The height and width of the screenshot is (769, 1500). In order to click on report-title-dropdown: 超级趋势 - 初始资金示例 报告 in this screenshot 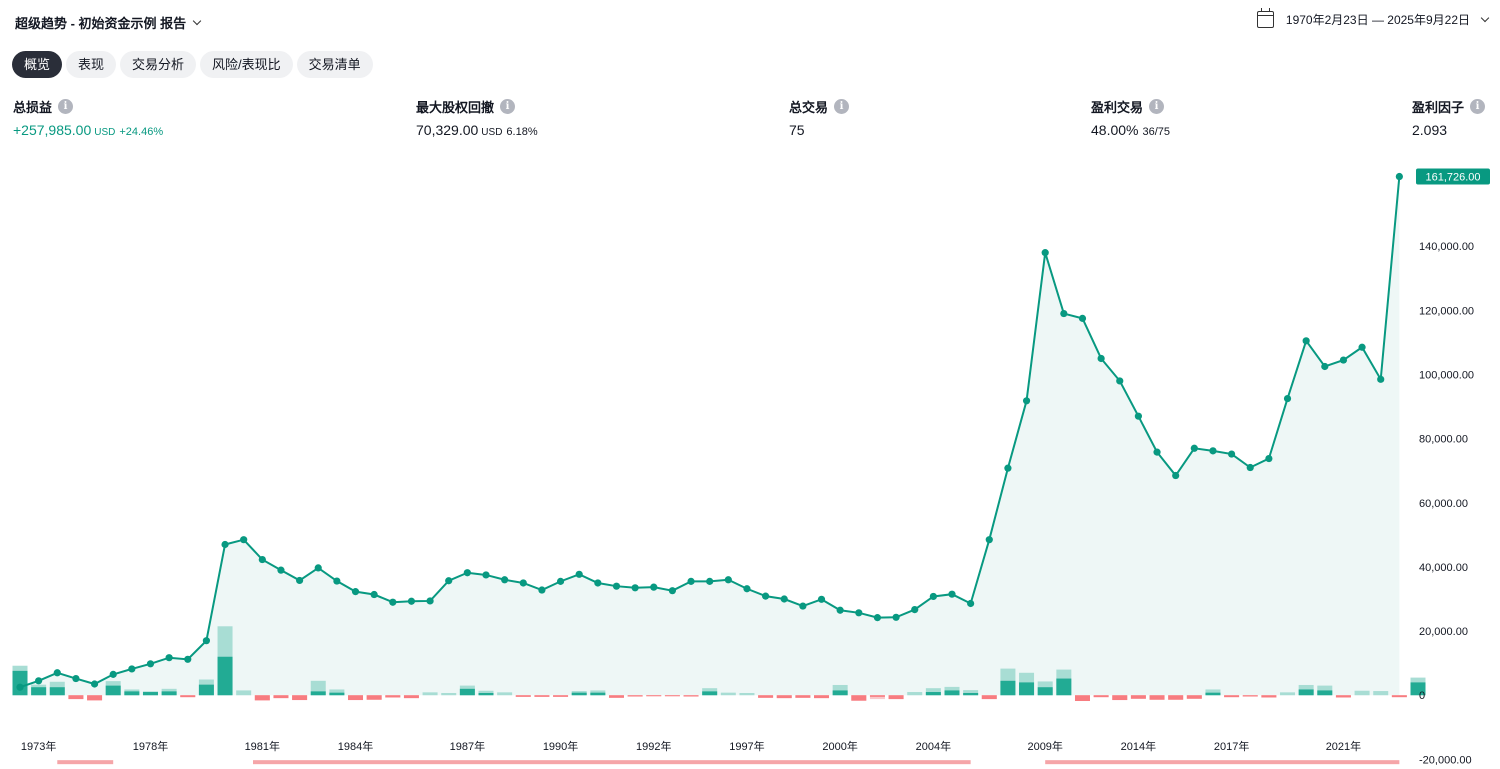, I will do `click(108, 22)`.